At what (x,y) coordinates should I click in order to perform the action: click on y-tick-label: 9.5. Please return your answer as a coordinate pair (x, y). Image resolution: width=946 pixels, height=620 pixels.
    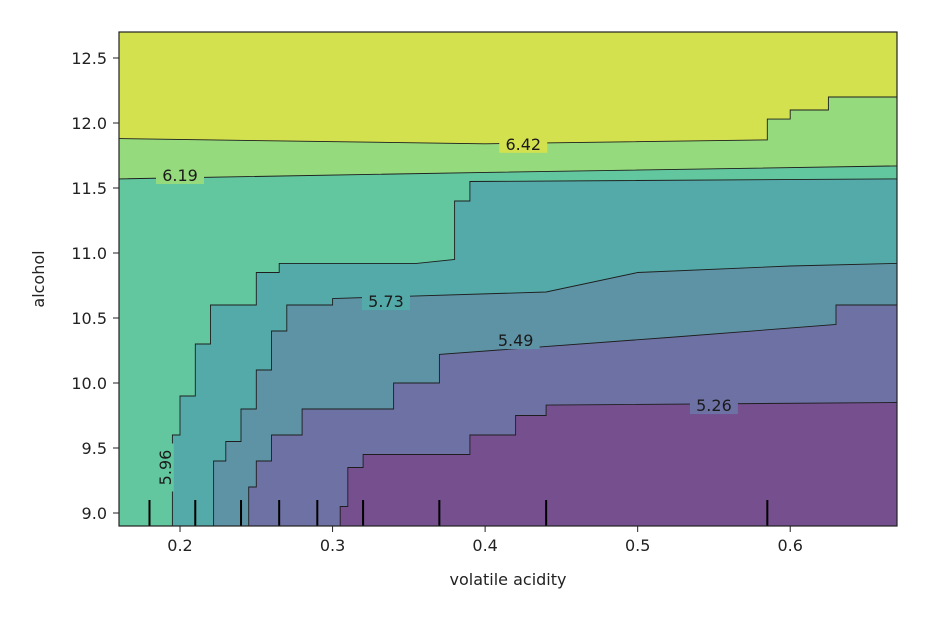
    Looking at the image, I should click on (94, 448).